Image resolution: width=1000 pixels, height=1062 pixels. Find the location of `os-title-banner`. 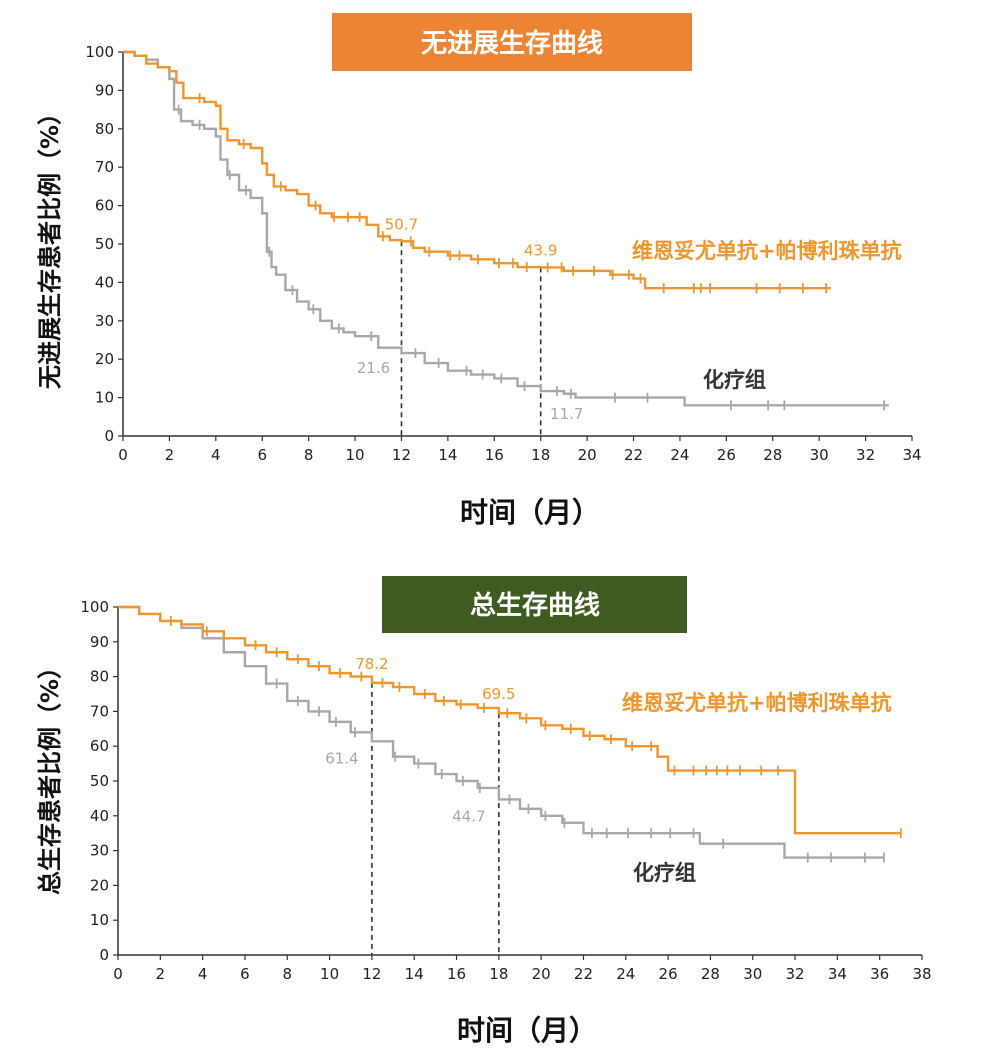

os-title-banner is located at coordinates (534, 604).